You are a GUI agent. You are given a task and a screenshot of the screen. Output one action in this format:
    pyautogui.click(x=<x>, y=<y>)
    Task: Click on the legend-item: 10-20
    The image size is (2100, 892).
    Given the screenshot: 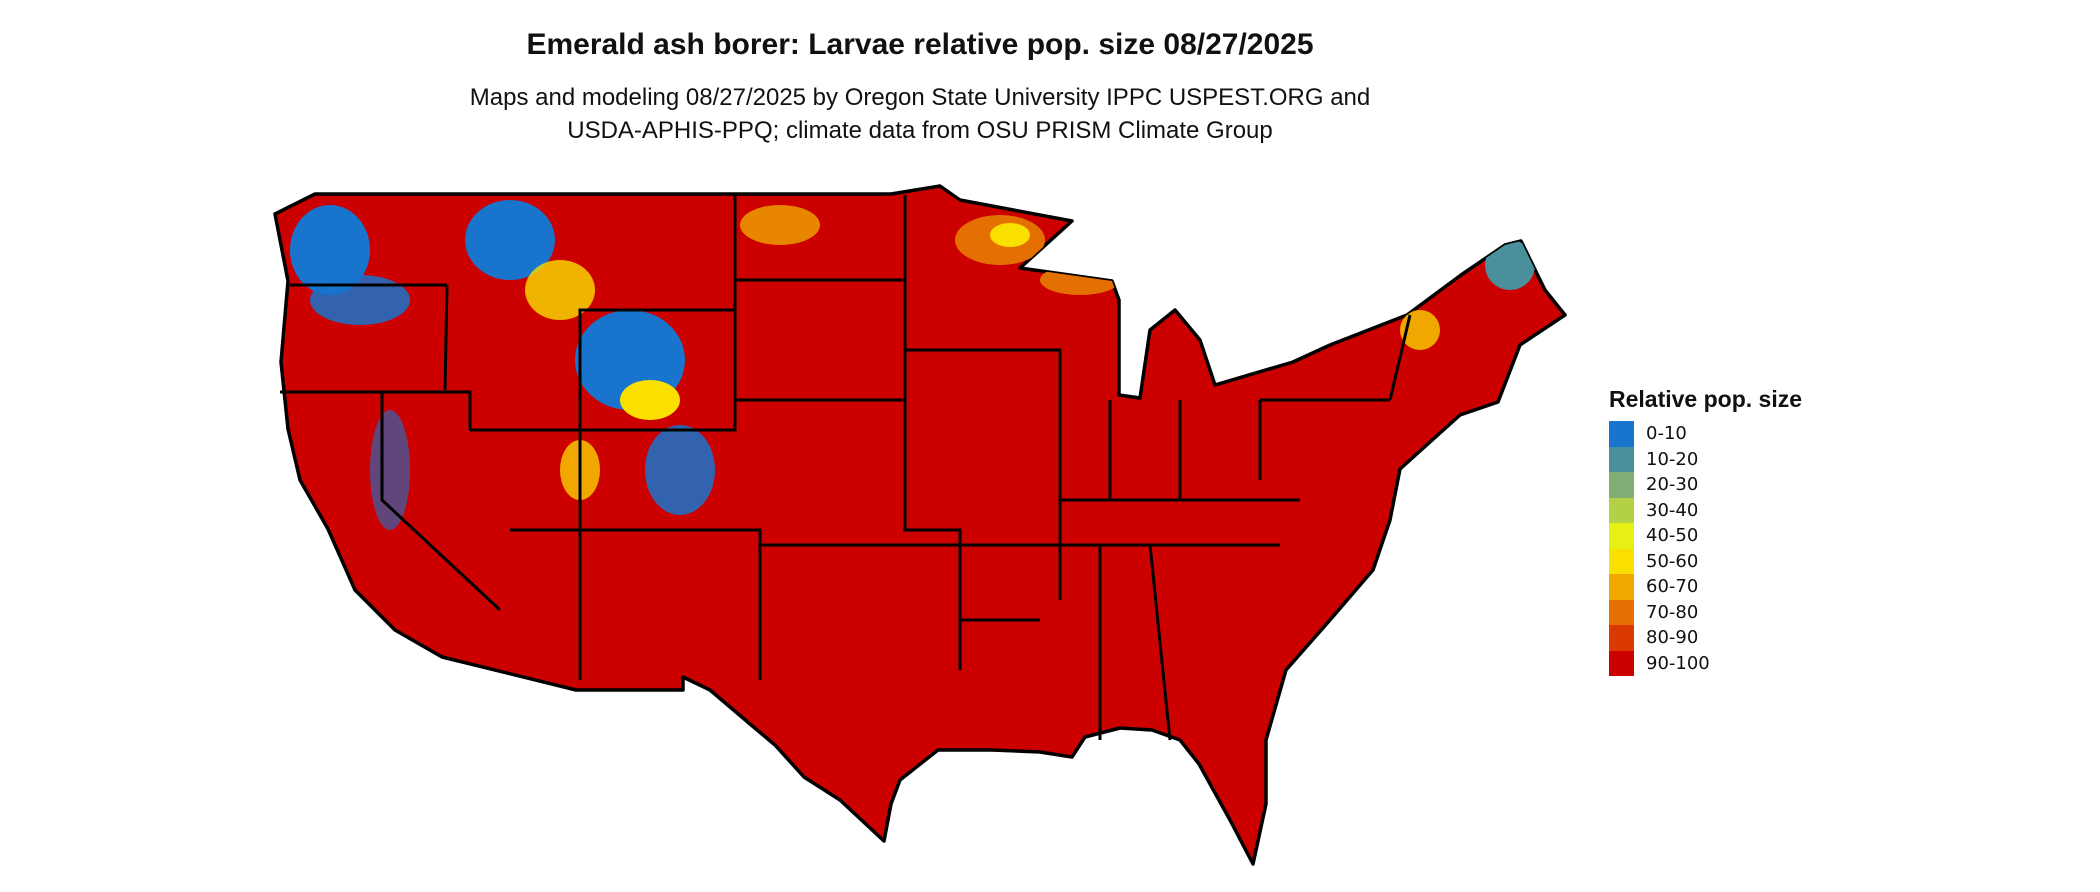 What is the action you would take?
    pyautogui.click(x=1705, y=459)
    